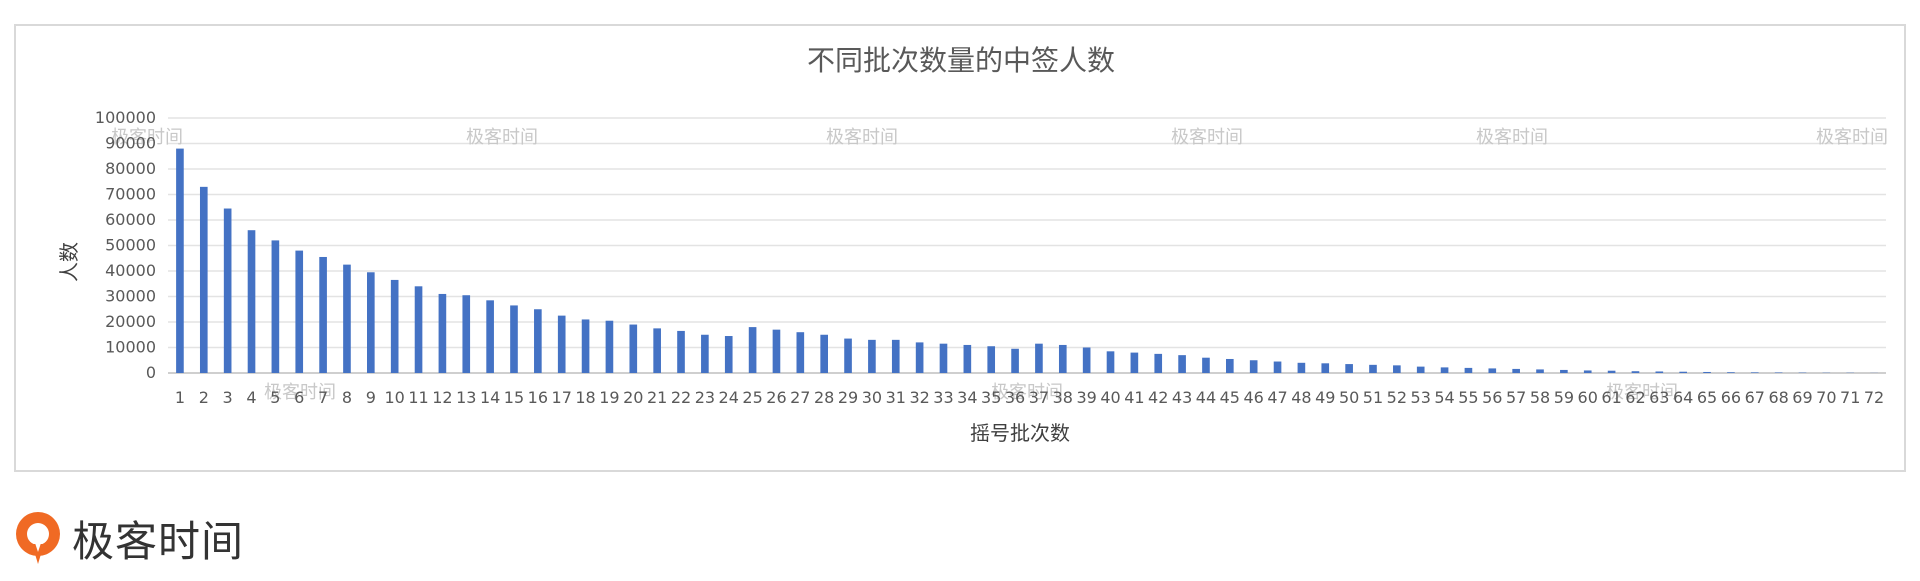 The image size is (1920, 581). Describe the element at coordinates (538, 397) in the screenshot. I see `x-tick-label: 16` at that location.